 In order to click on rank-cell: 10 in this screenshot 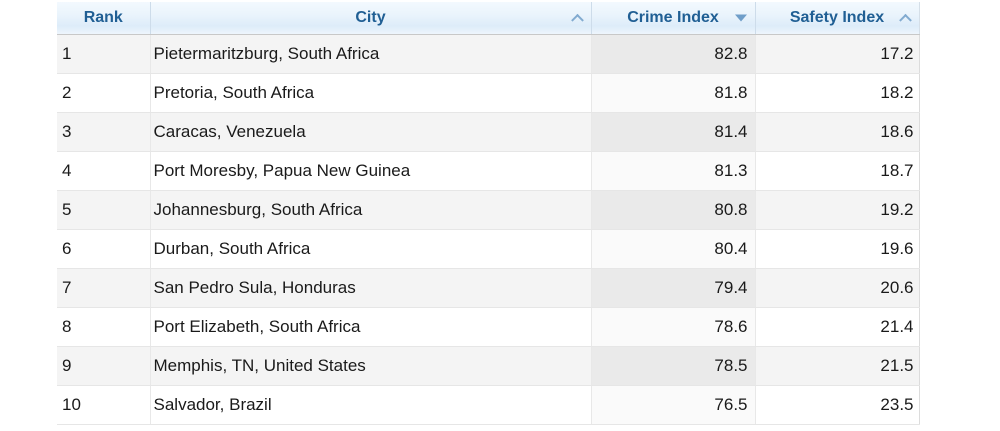, I will do `click(104, 405)`.